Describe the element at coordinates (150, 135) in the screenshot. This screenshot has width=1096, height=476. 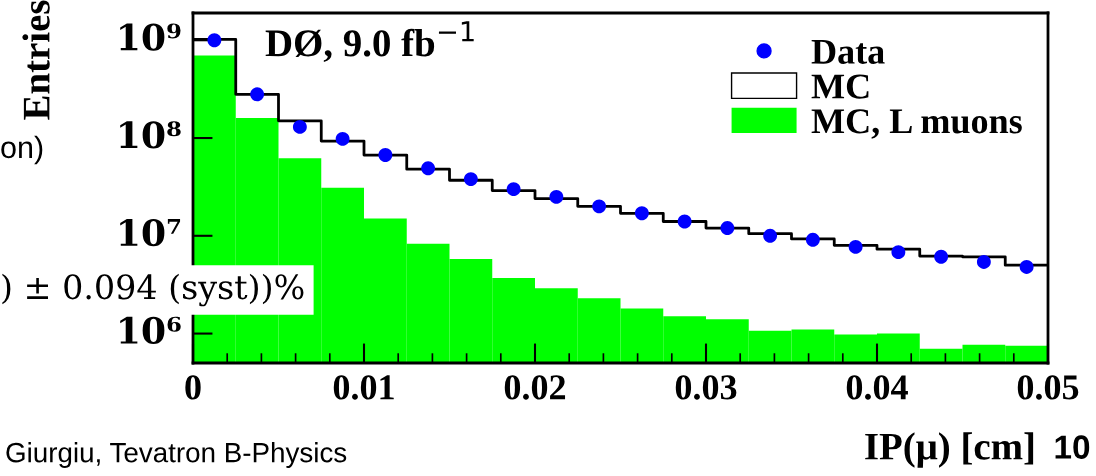
I see `y-tick-label: 10⁸` at that location.